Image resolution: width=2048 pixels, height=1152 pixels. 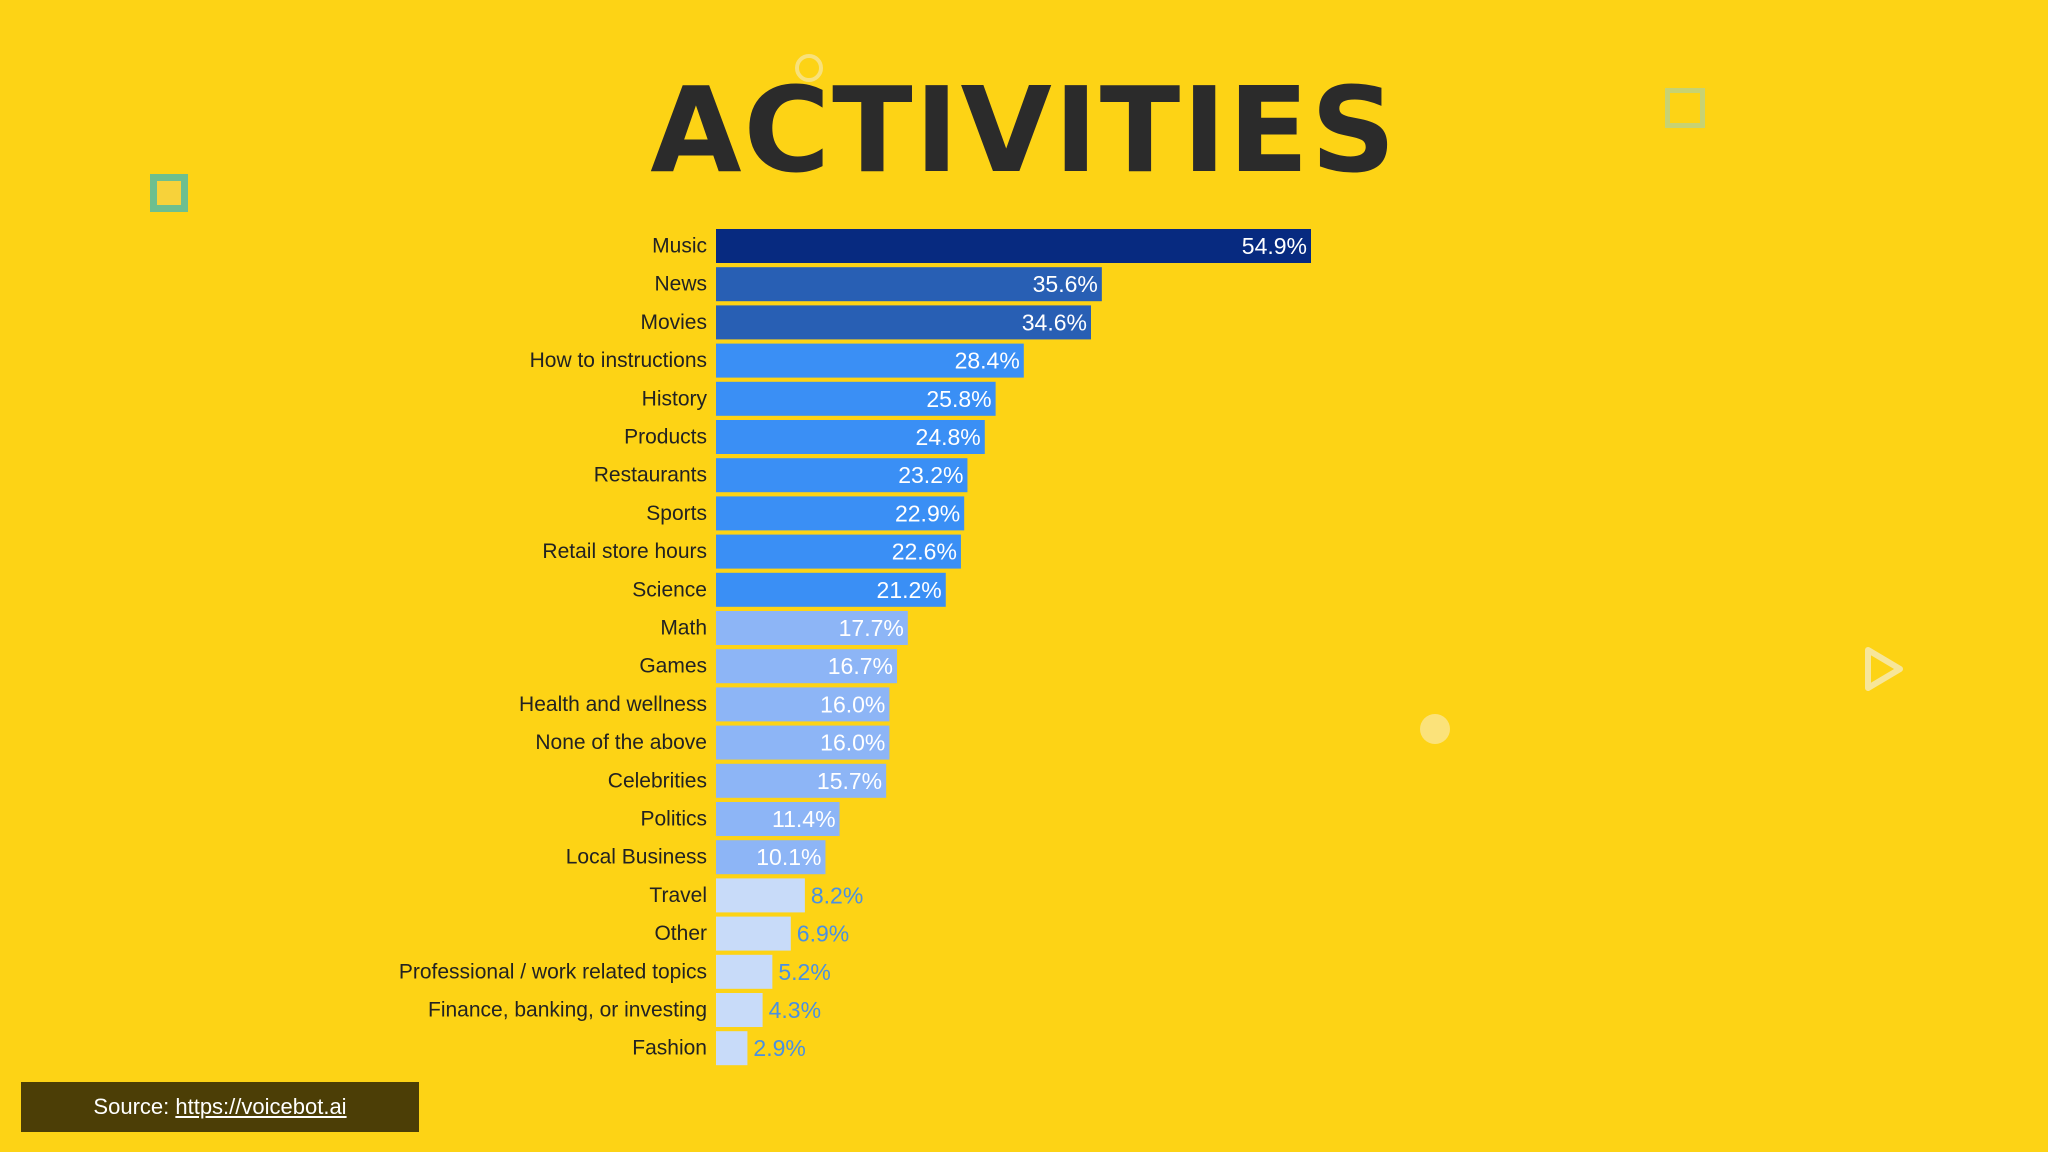 What do you see at coordinates (744, 971) in the screenshot?
I see `bar-professional-work-related-topics` at bounding box center [744, 971].